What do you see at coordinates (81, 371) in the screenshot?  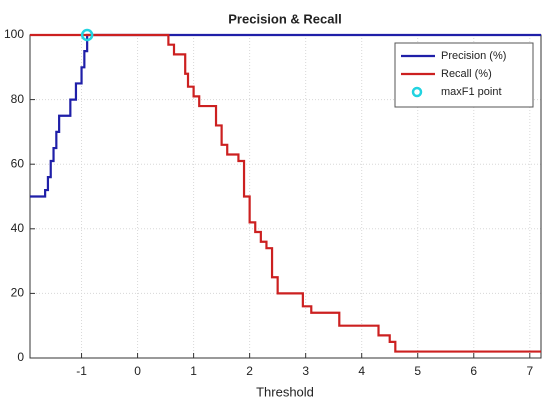 I see `x-tick-label: -1` at bounding box center [81, 371].